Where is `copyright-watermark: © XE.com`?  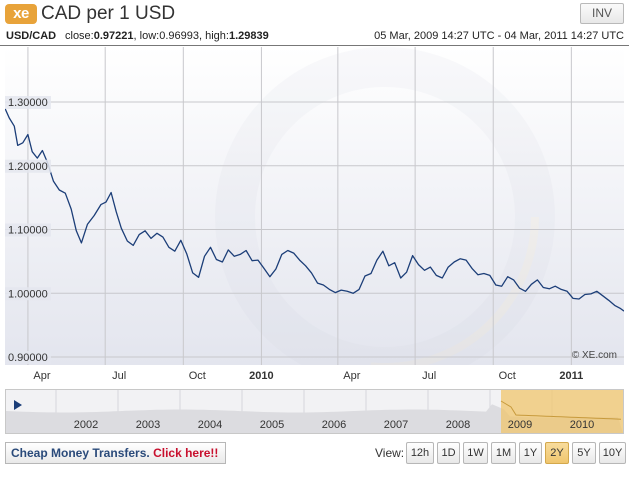
copyright-watermark: © XE.com is located at coordinates (594, 355).